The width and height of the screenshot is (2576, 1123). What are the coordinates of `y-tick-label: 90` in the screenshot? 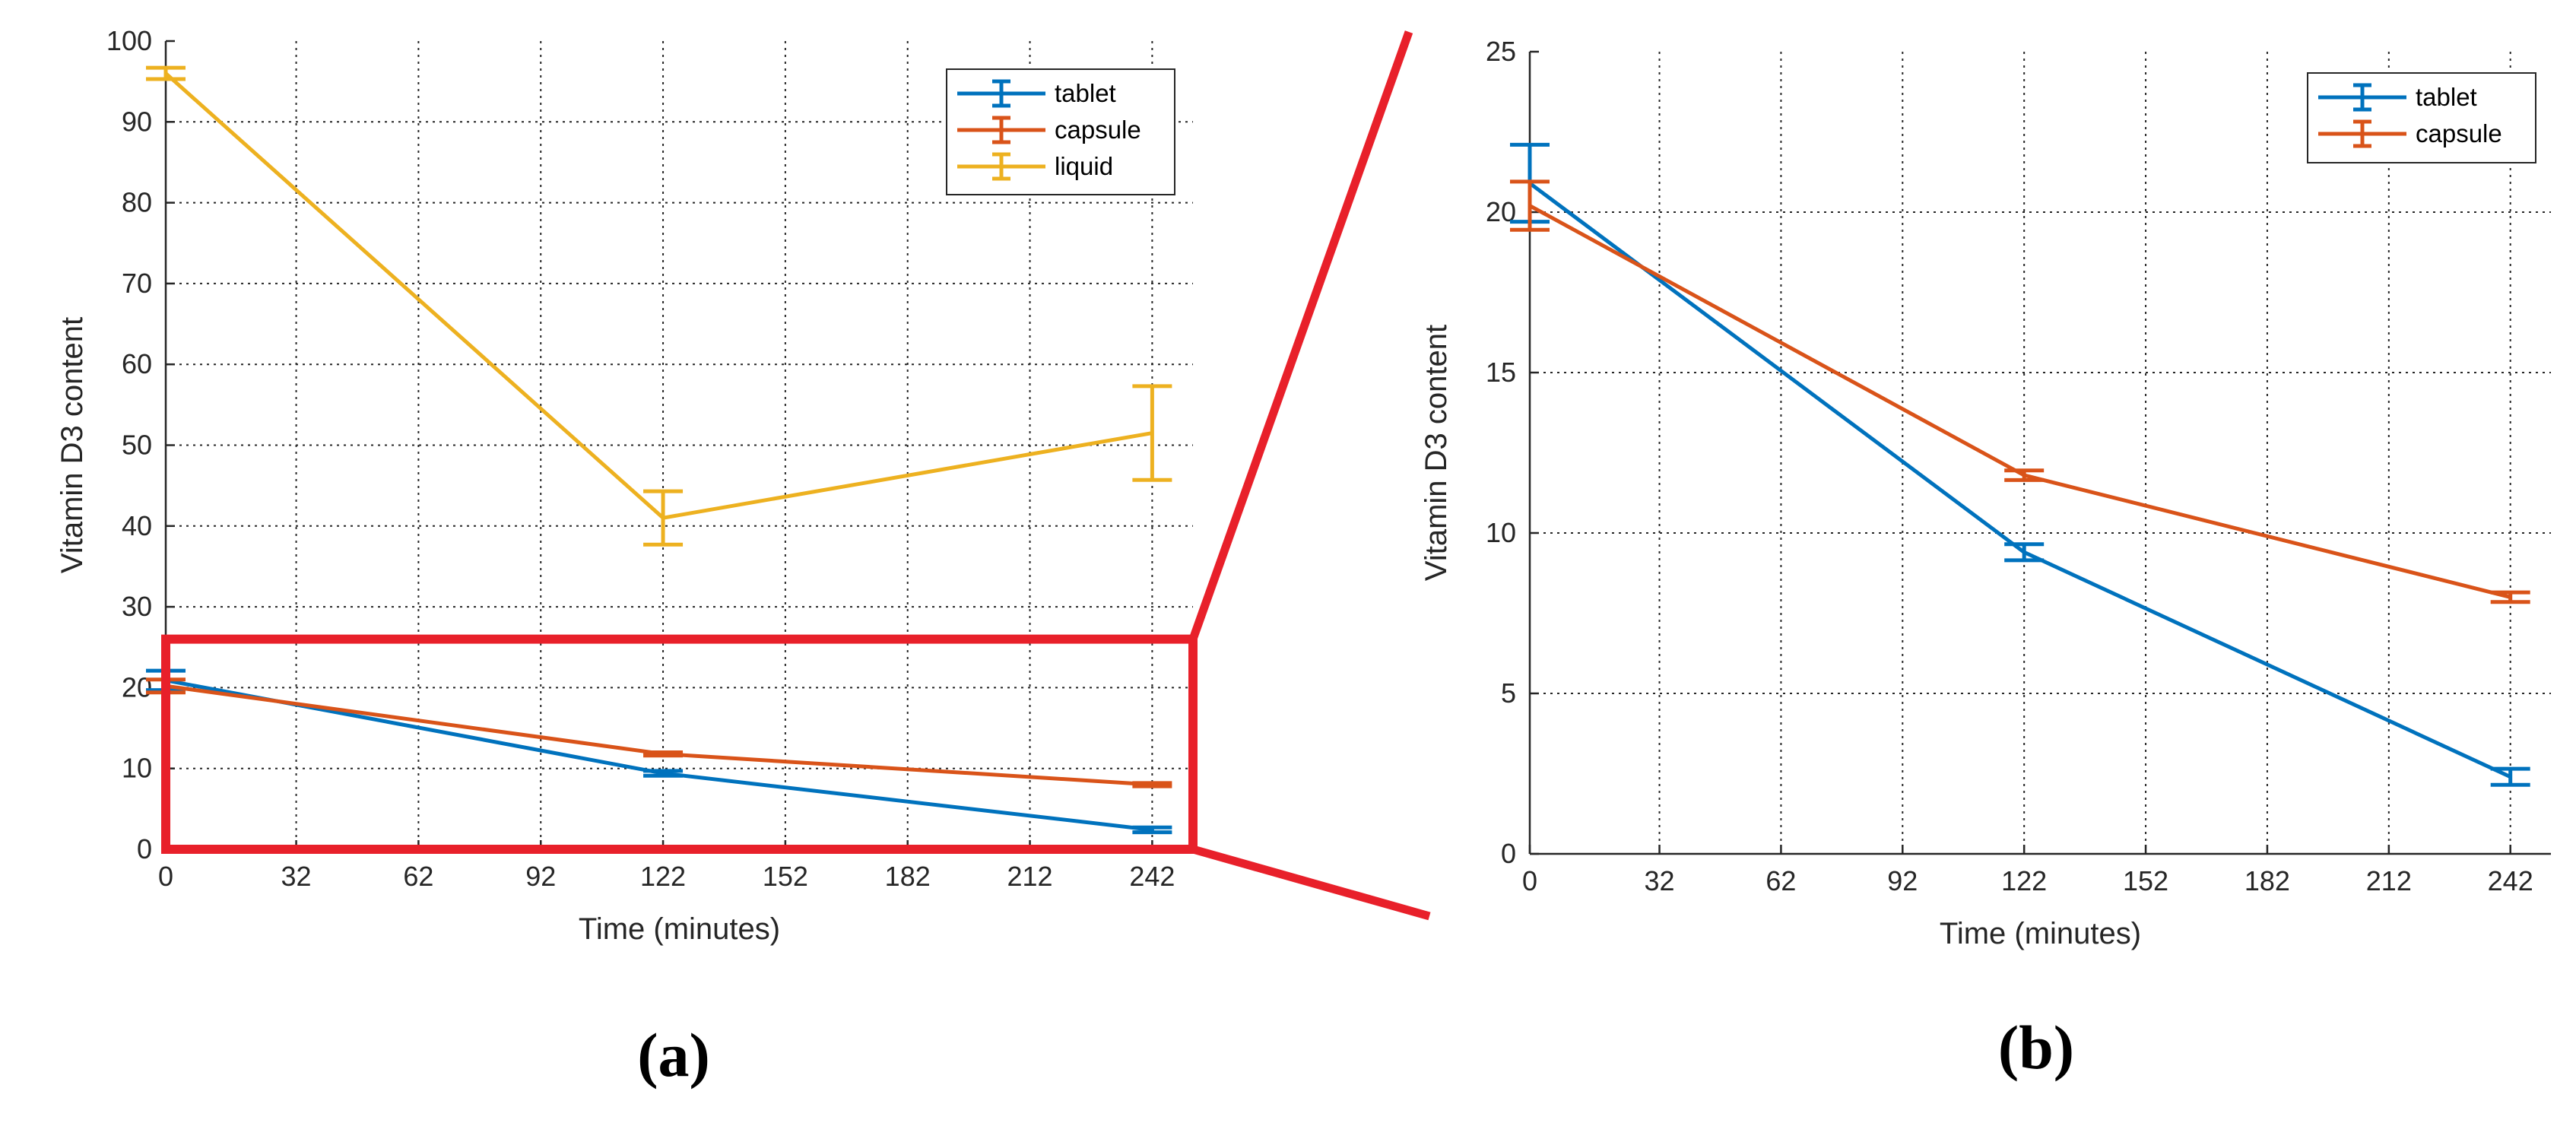 It's located at (137, 122).